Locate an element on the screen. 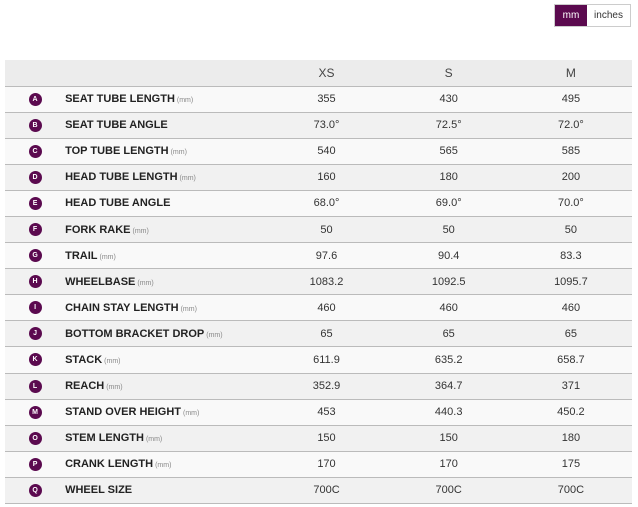 The width and height of the screenshot is (638, 507). value-cell: 440.3 is located at coordinates (448, 412).